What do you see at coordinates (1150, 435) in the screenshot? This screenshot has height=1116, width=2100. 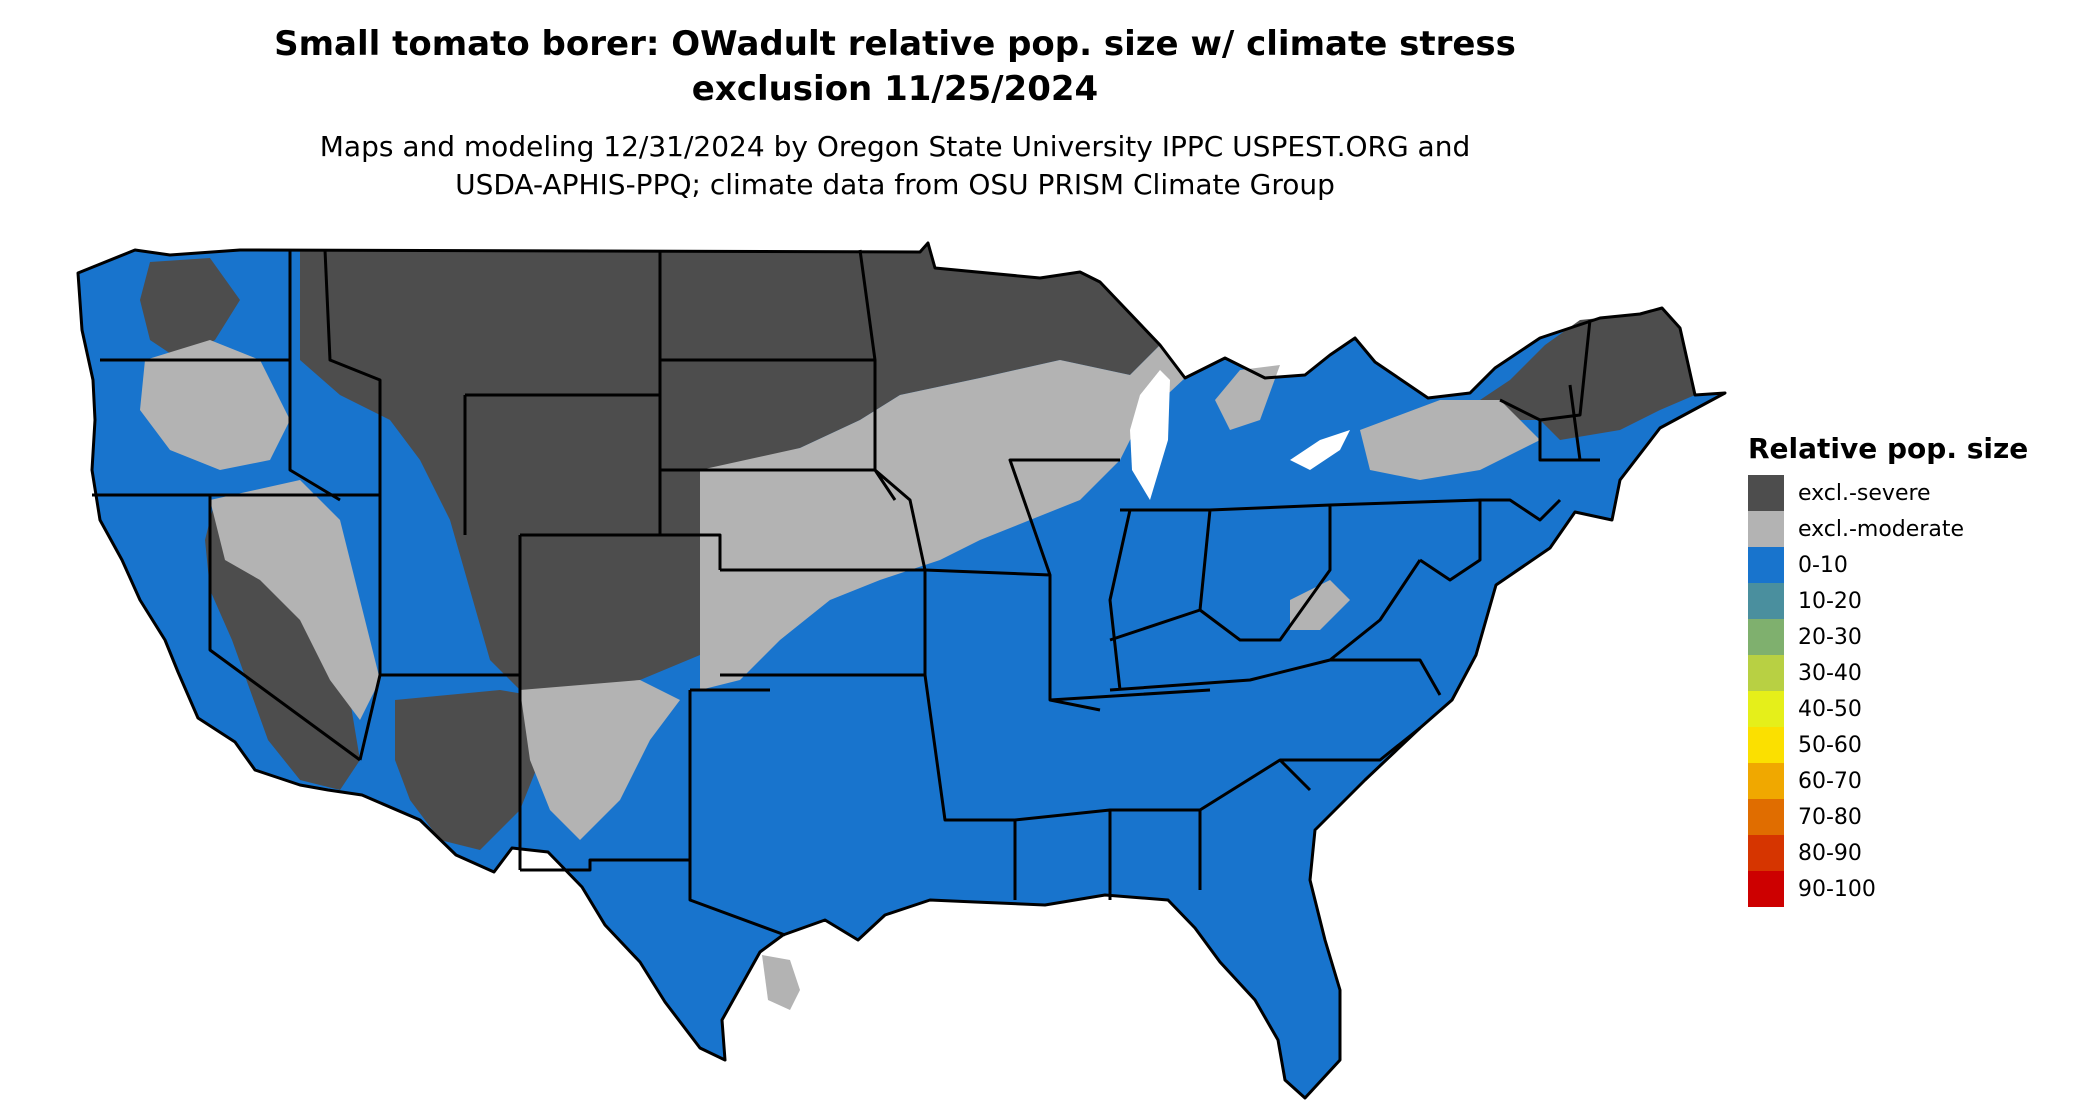 I see `lake-michigan` at bounding box center [1150, 435].